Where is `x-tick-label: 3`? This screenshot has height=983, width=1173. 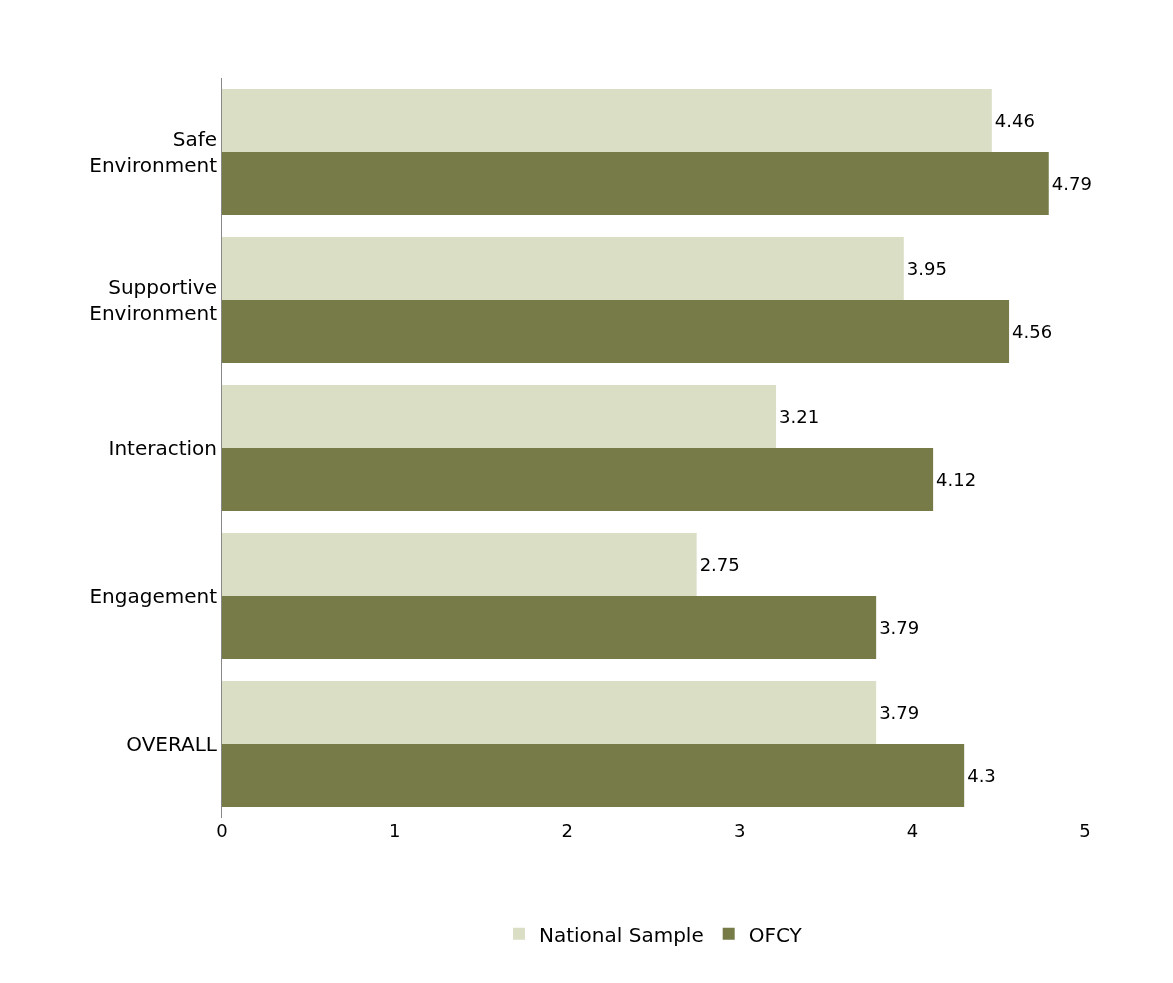
x-tick-label: 3 is located at coordinates (740, 830).